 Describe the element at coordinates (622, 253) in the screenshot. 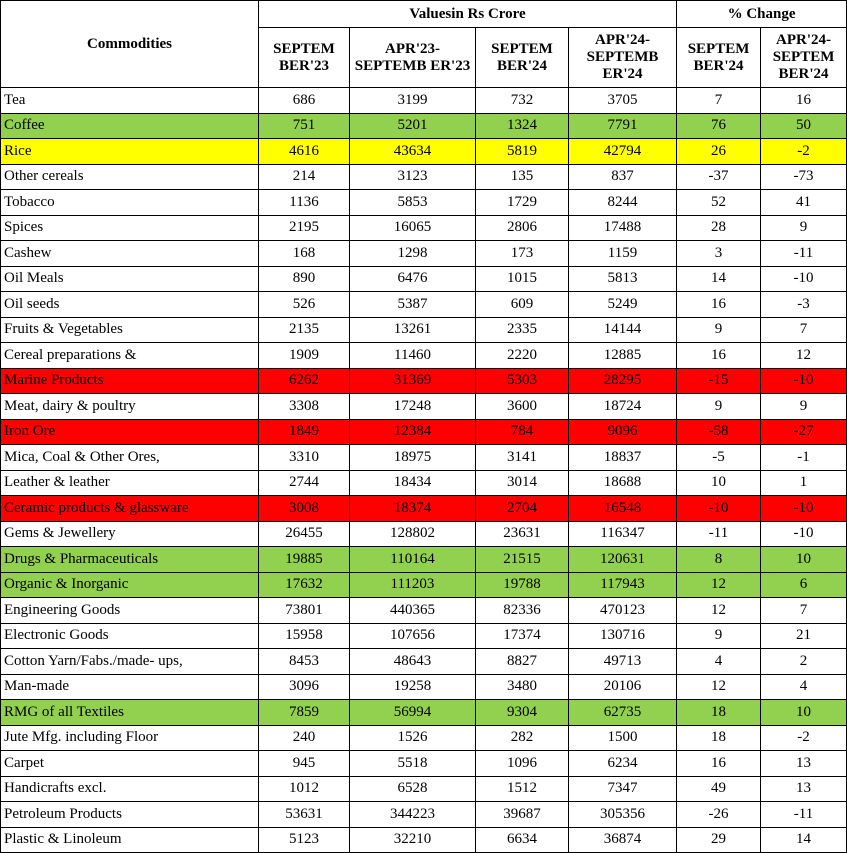

I see `value-cell: 1159` at that location.